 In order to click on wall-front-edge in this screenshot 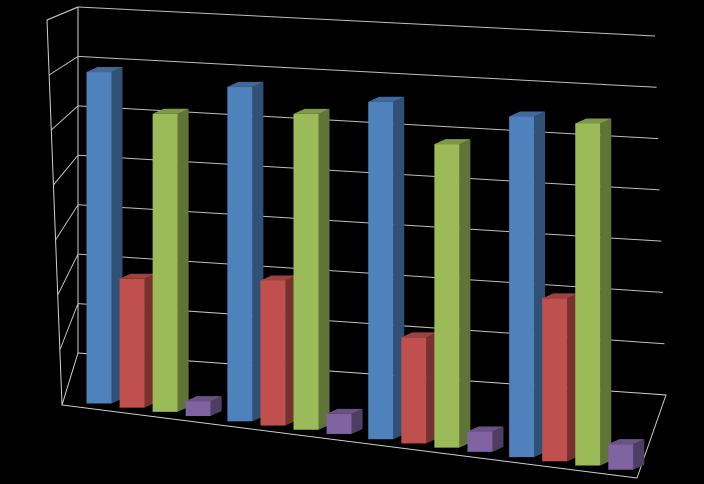, I will do `click(54, 212)`.